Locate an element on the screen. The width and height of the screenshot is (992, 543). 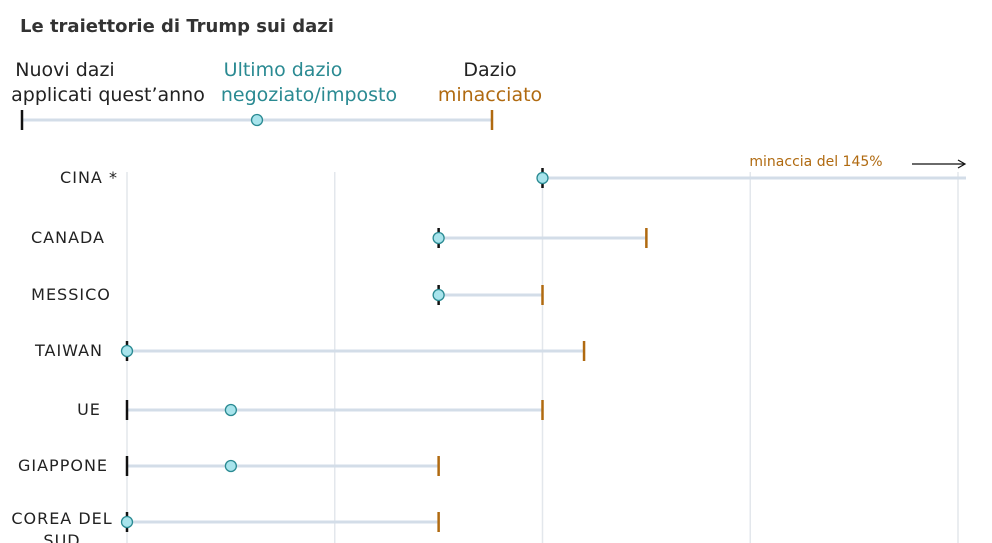
category-label: CANADA is located at coordinates (68, 237).